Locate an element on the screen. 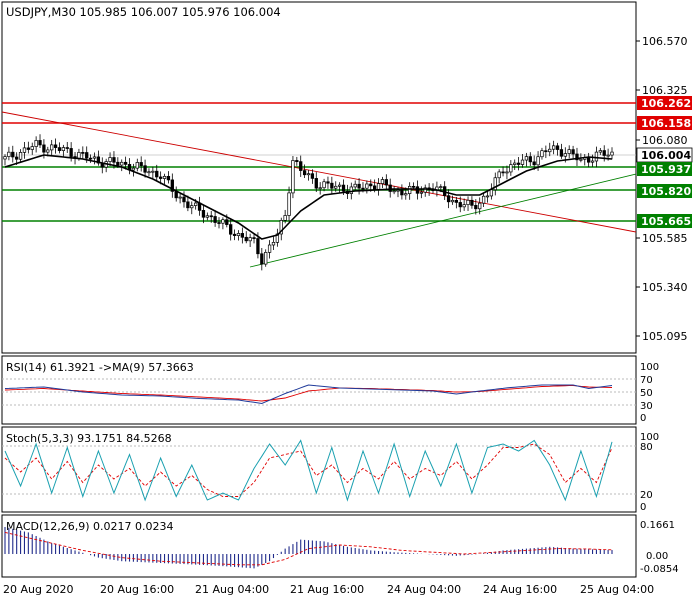 The height and width of the screenshot is (600, 700). rsi-axis: 100 70 50 30 0 is located at coordinates (649, 393).